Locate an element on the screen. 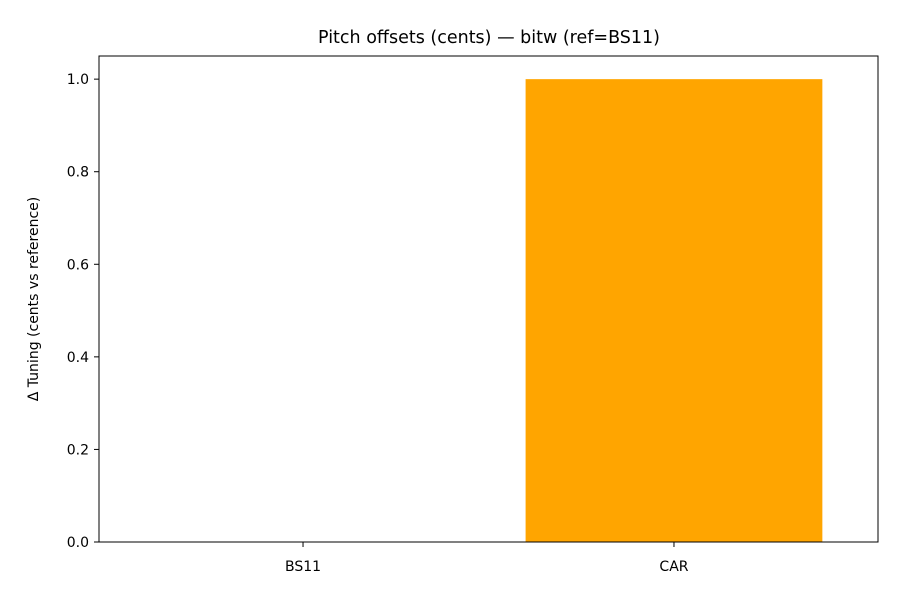 The image size is (900, 600). x-tick-label: BS11 is located at coordinates (303, 567).